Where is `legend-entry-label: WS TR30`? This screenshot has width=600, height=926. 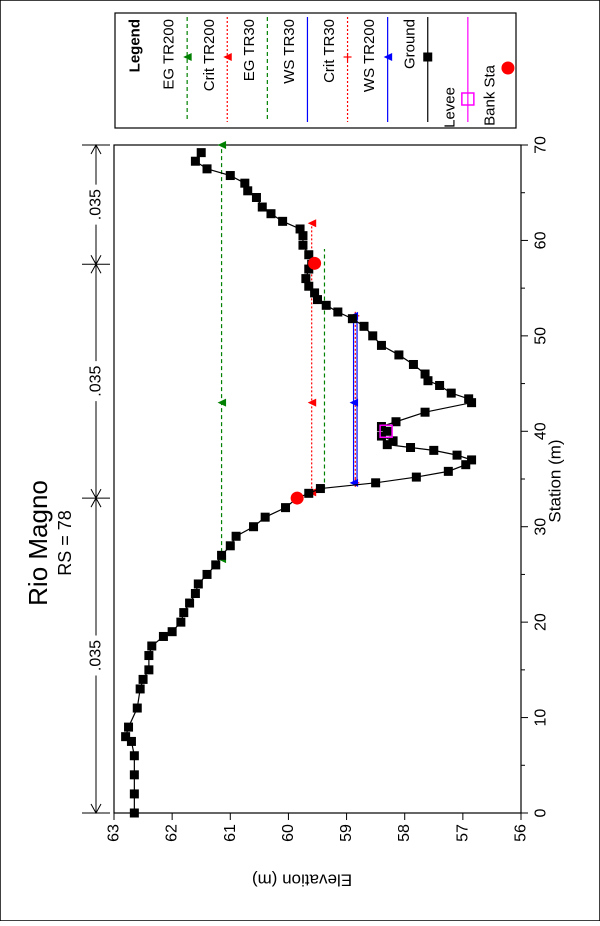
legend-entry-label: WS TR30 is located at coordinates (289, 51).